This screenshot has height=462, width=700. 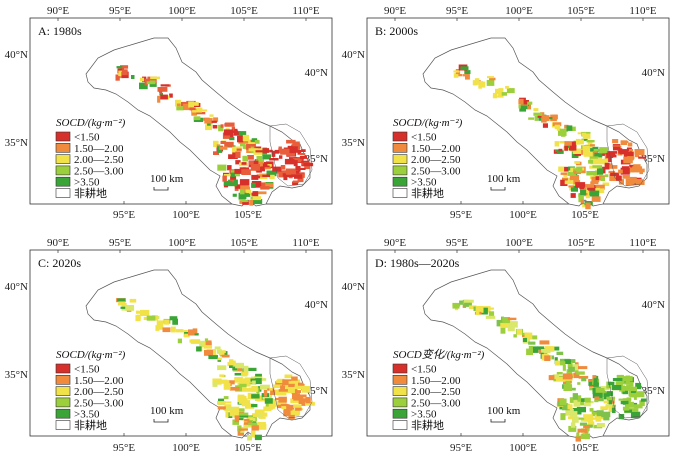 What do you see at coordinates (504, 179) in the screenshot?
I see `scale-label: 100 km` at bounding box center [504, 179].